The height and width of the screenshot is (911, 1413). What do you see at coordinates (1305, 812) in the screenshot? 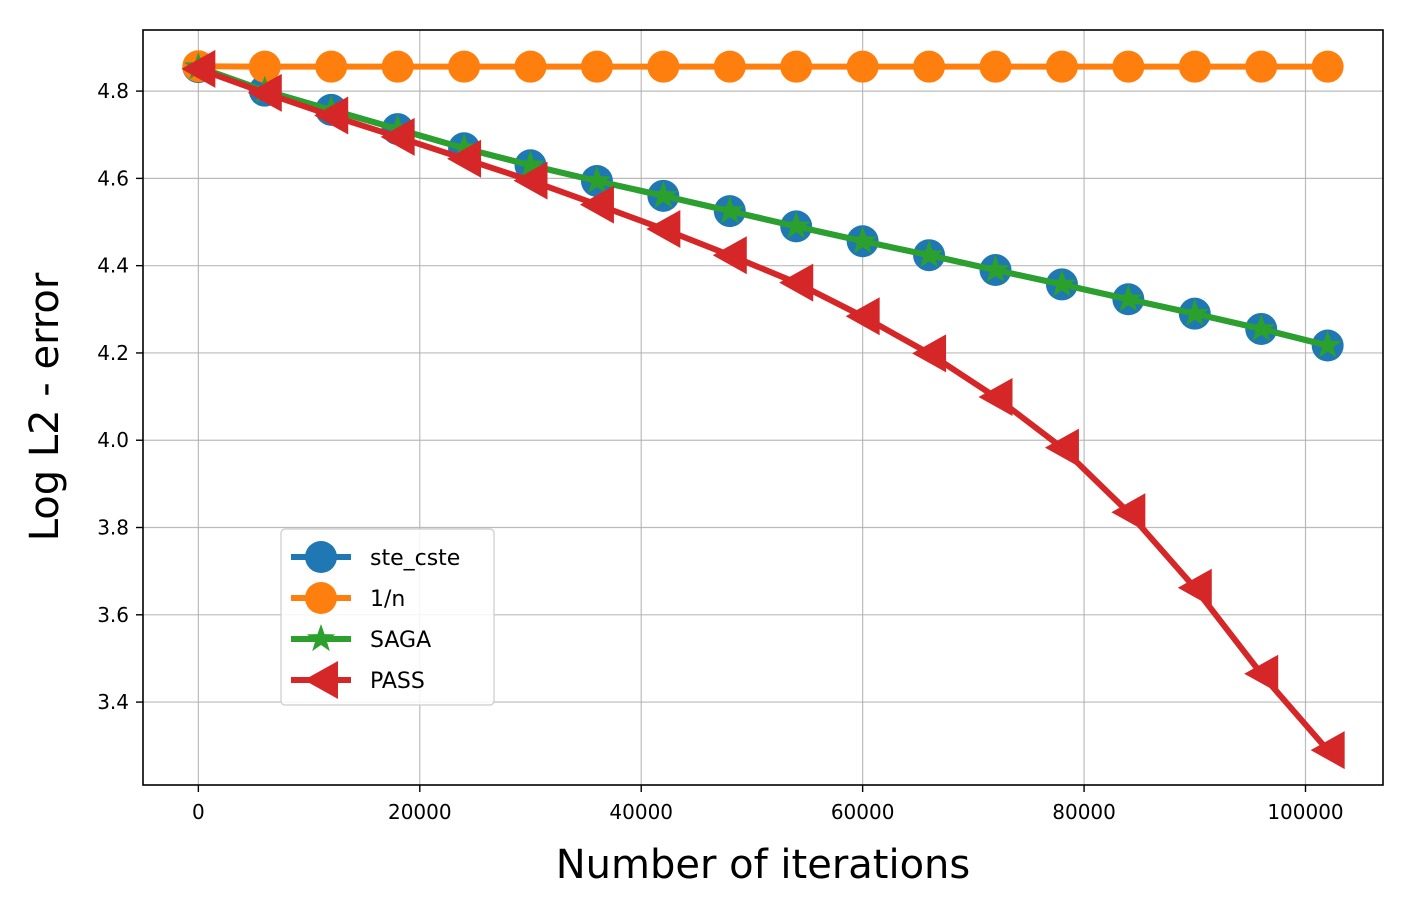
I see `x-tick-label: 100000` at bounding box center [1305, 812].